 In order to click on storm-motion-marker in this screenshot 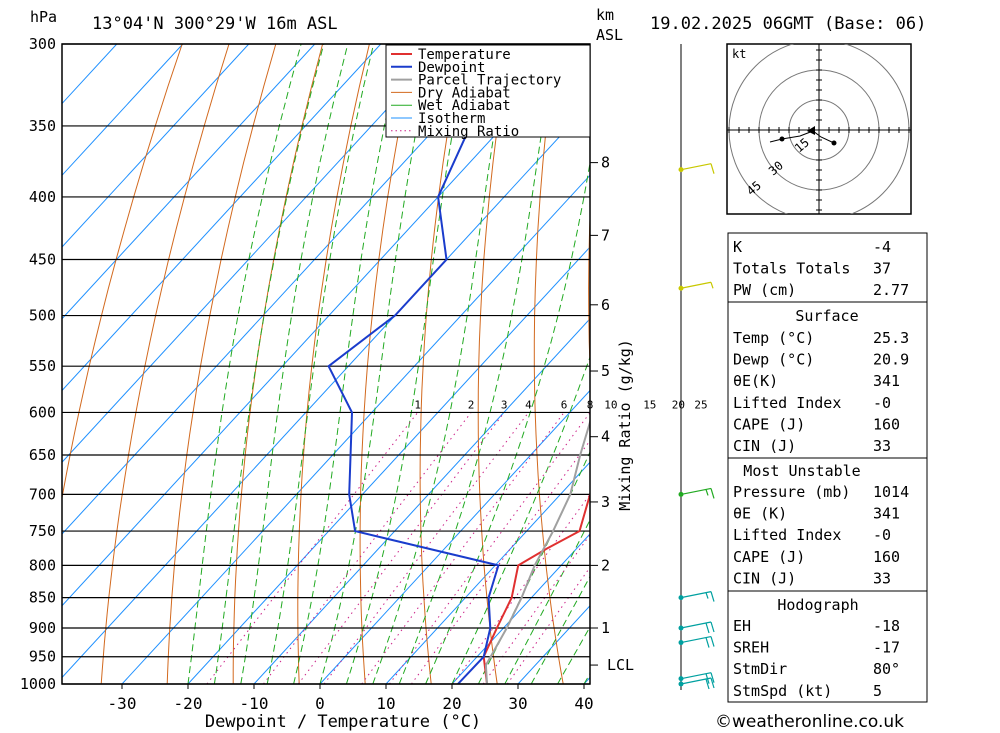, I will do `click(811, 130)`.